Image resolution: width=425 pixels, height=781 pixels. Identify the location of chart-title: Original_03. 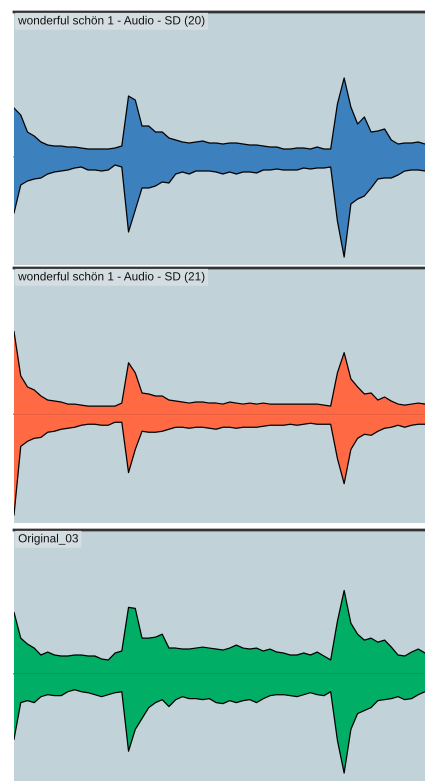
(48, 539).